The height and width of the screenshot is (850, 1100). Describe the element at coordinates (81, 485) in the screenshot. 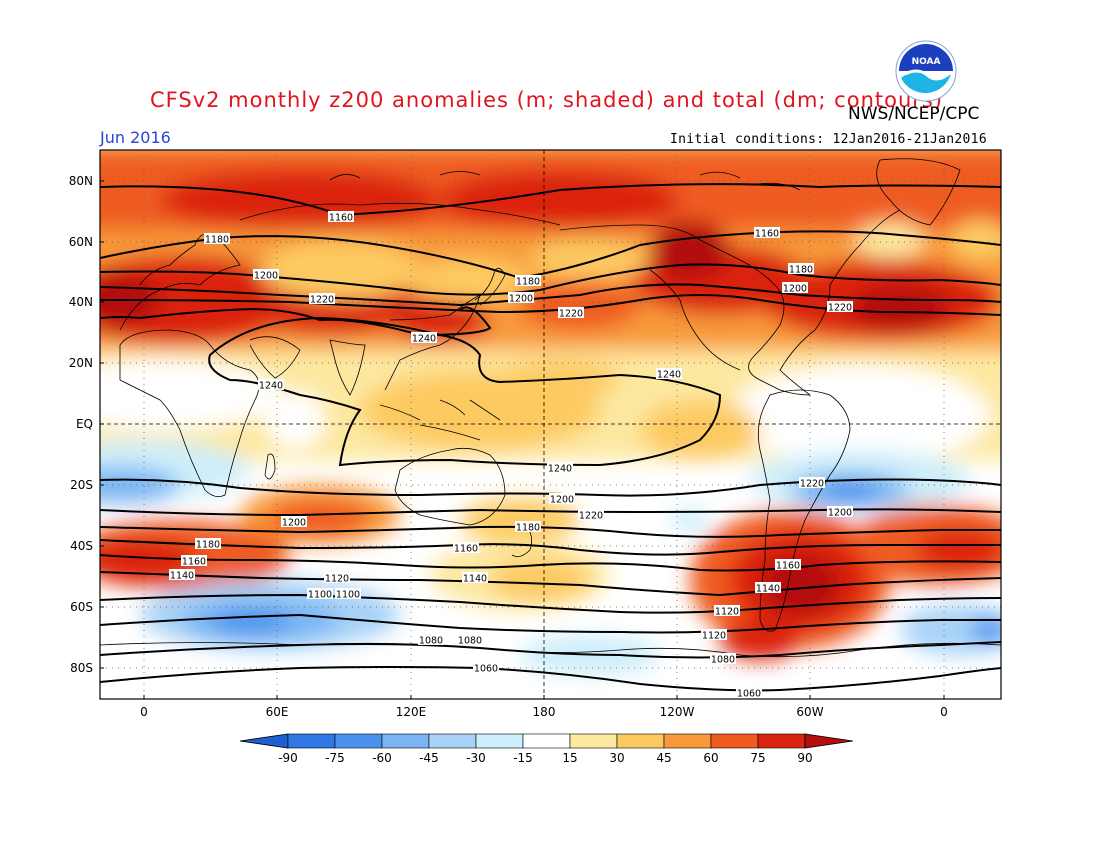

I see `lat-tick-label: 20S` at that location.